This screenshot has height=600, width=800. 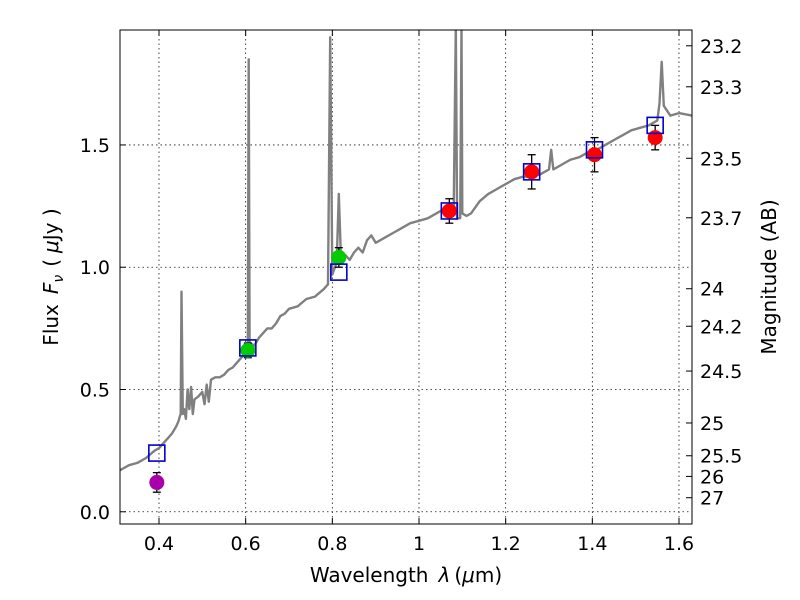 What do you see at coordinates (721, 88) in the screenshot?
I see `magnitude-tick-label: 23.3` at bounding box center [721, 88].